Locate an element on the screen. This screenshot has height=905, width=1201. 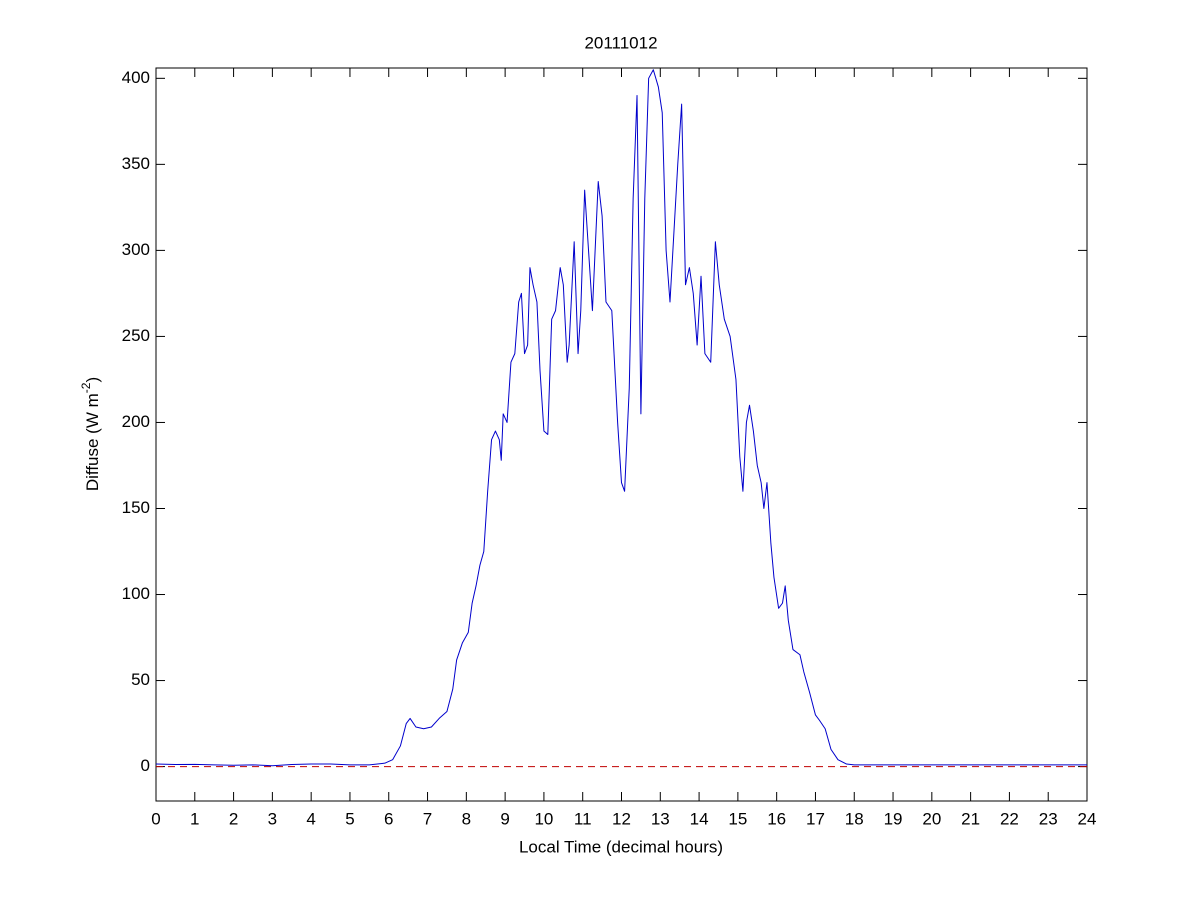
x-tick-label: 14 is located at coordinates (699, 818).